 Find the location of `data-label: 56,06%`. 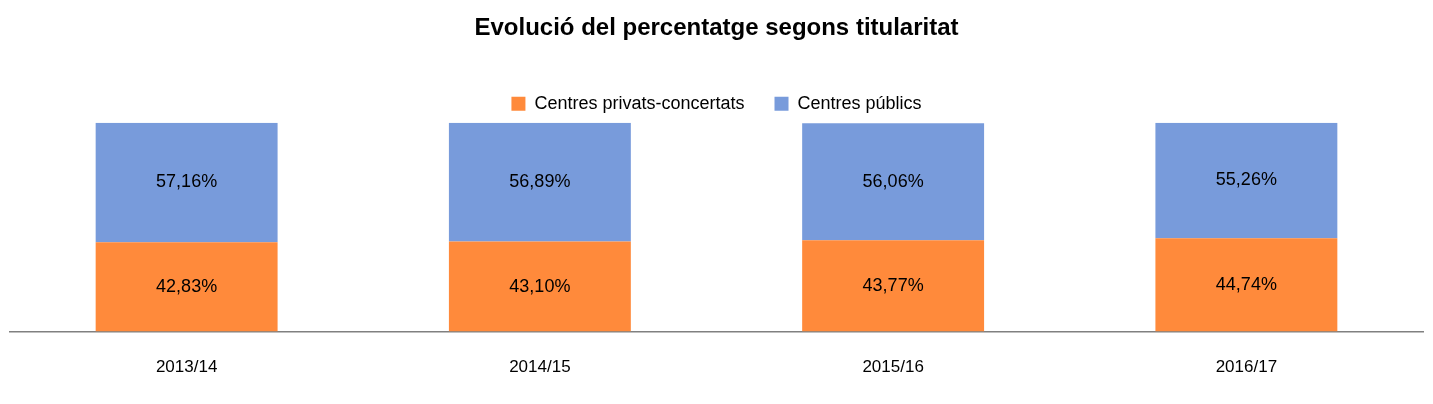

data-label: 56,06% is located at coordinates (893, 180).